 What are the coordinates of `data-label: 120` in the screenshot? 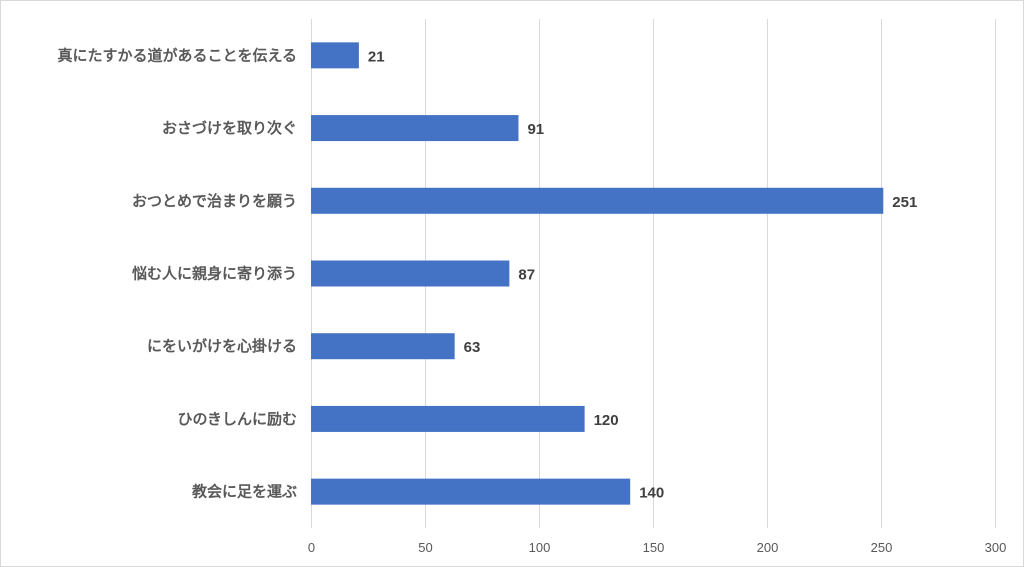 It's located at (606, 420).